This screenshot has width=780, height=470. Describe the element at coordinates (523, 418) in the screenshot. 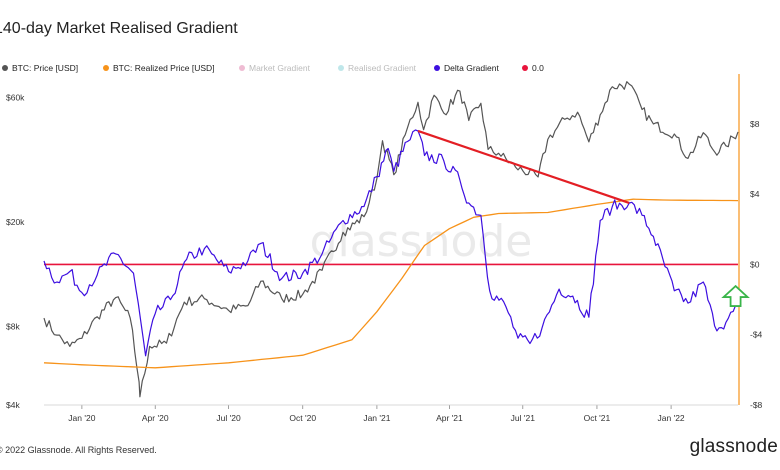

I see `x-tick-label: Jul '21` at that location.